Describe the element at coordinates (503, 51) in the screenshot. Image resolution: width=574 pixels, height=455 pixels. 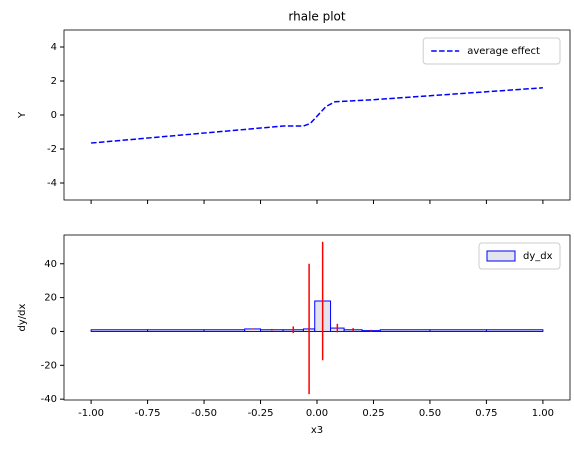
I see `legend-label: average effect` at that location.